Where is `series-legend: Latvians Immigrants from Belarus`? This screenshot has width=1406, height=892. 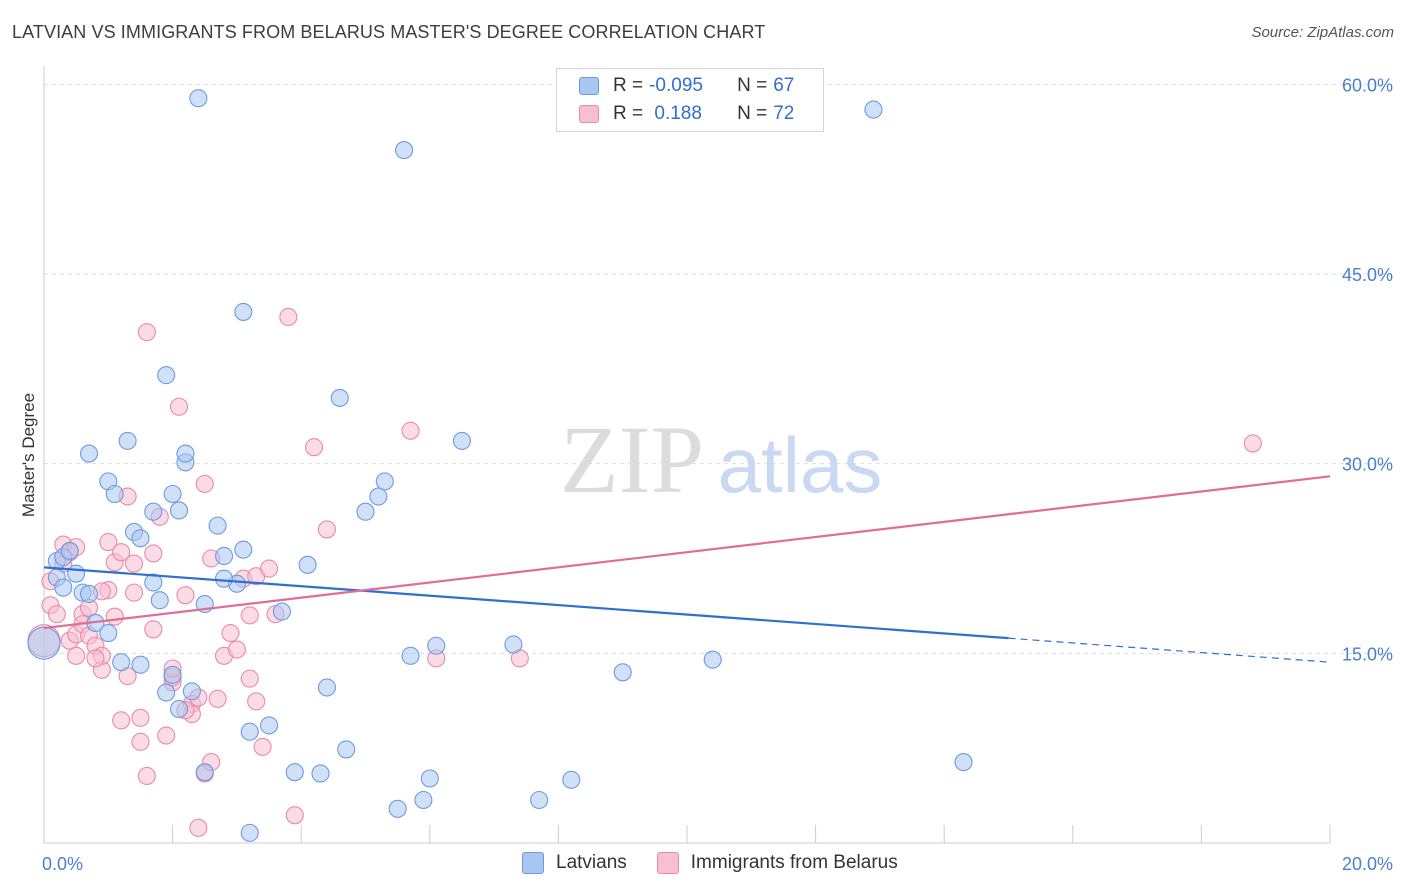 series-legend: Latvians Immigrants from Belarus is located at coordinates (725, 863).